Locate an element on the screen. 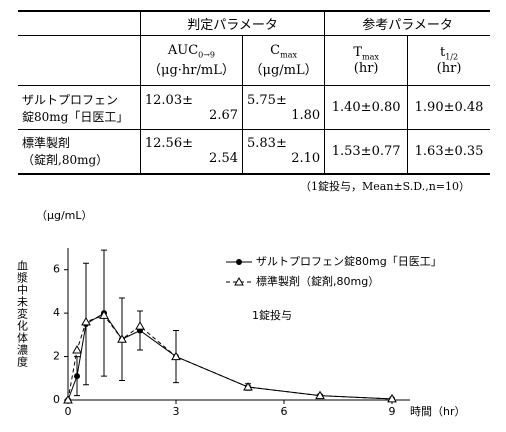 Image resolution: width=506 pixels, height=432 pixels. col-unit: （μg·hr/mL） is located at coordinates (191, 71).